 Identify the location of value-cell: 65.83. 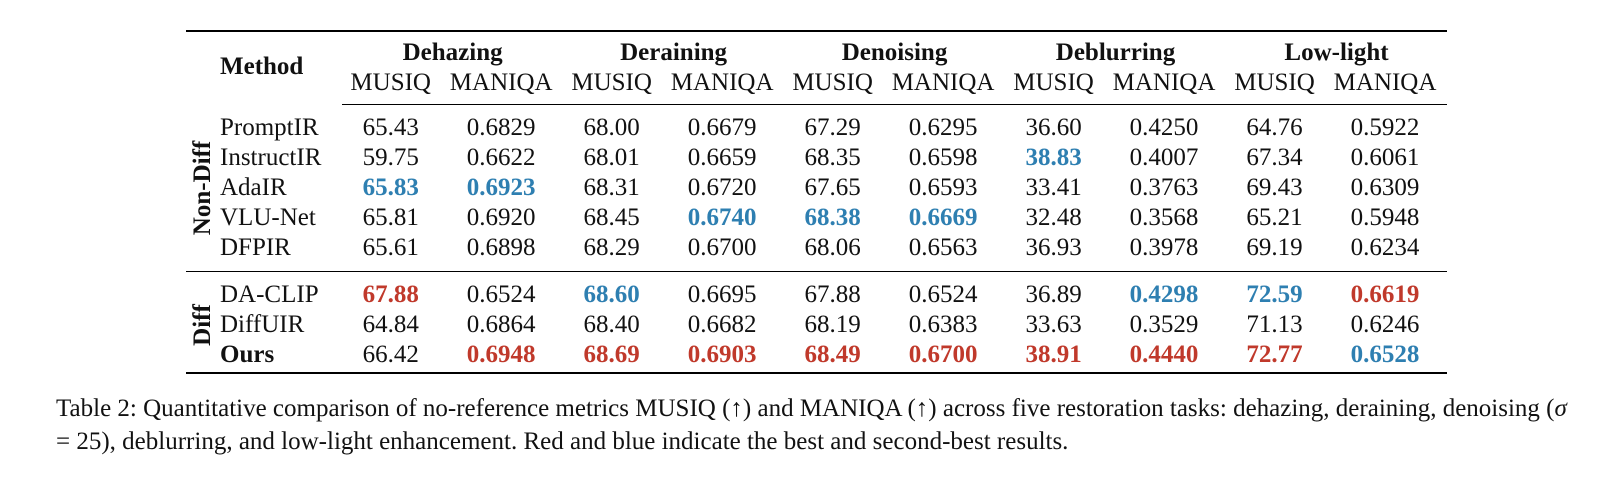
(390, 187).